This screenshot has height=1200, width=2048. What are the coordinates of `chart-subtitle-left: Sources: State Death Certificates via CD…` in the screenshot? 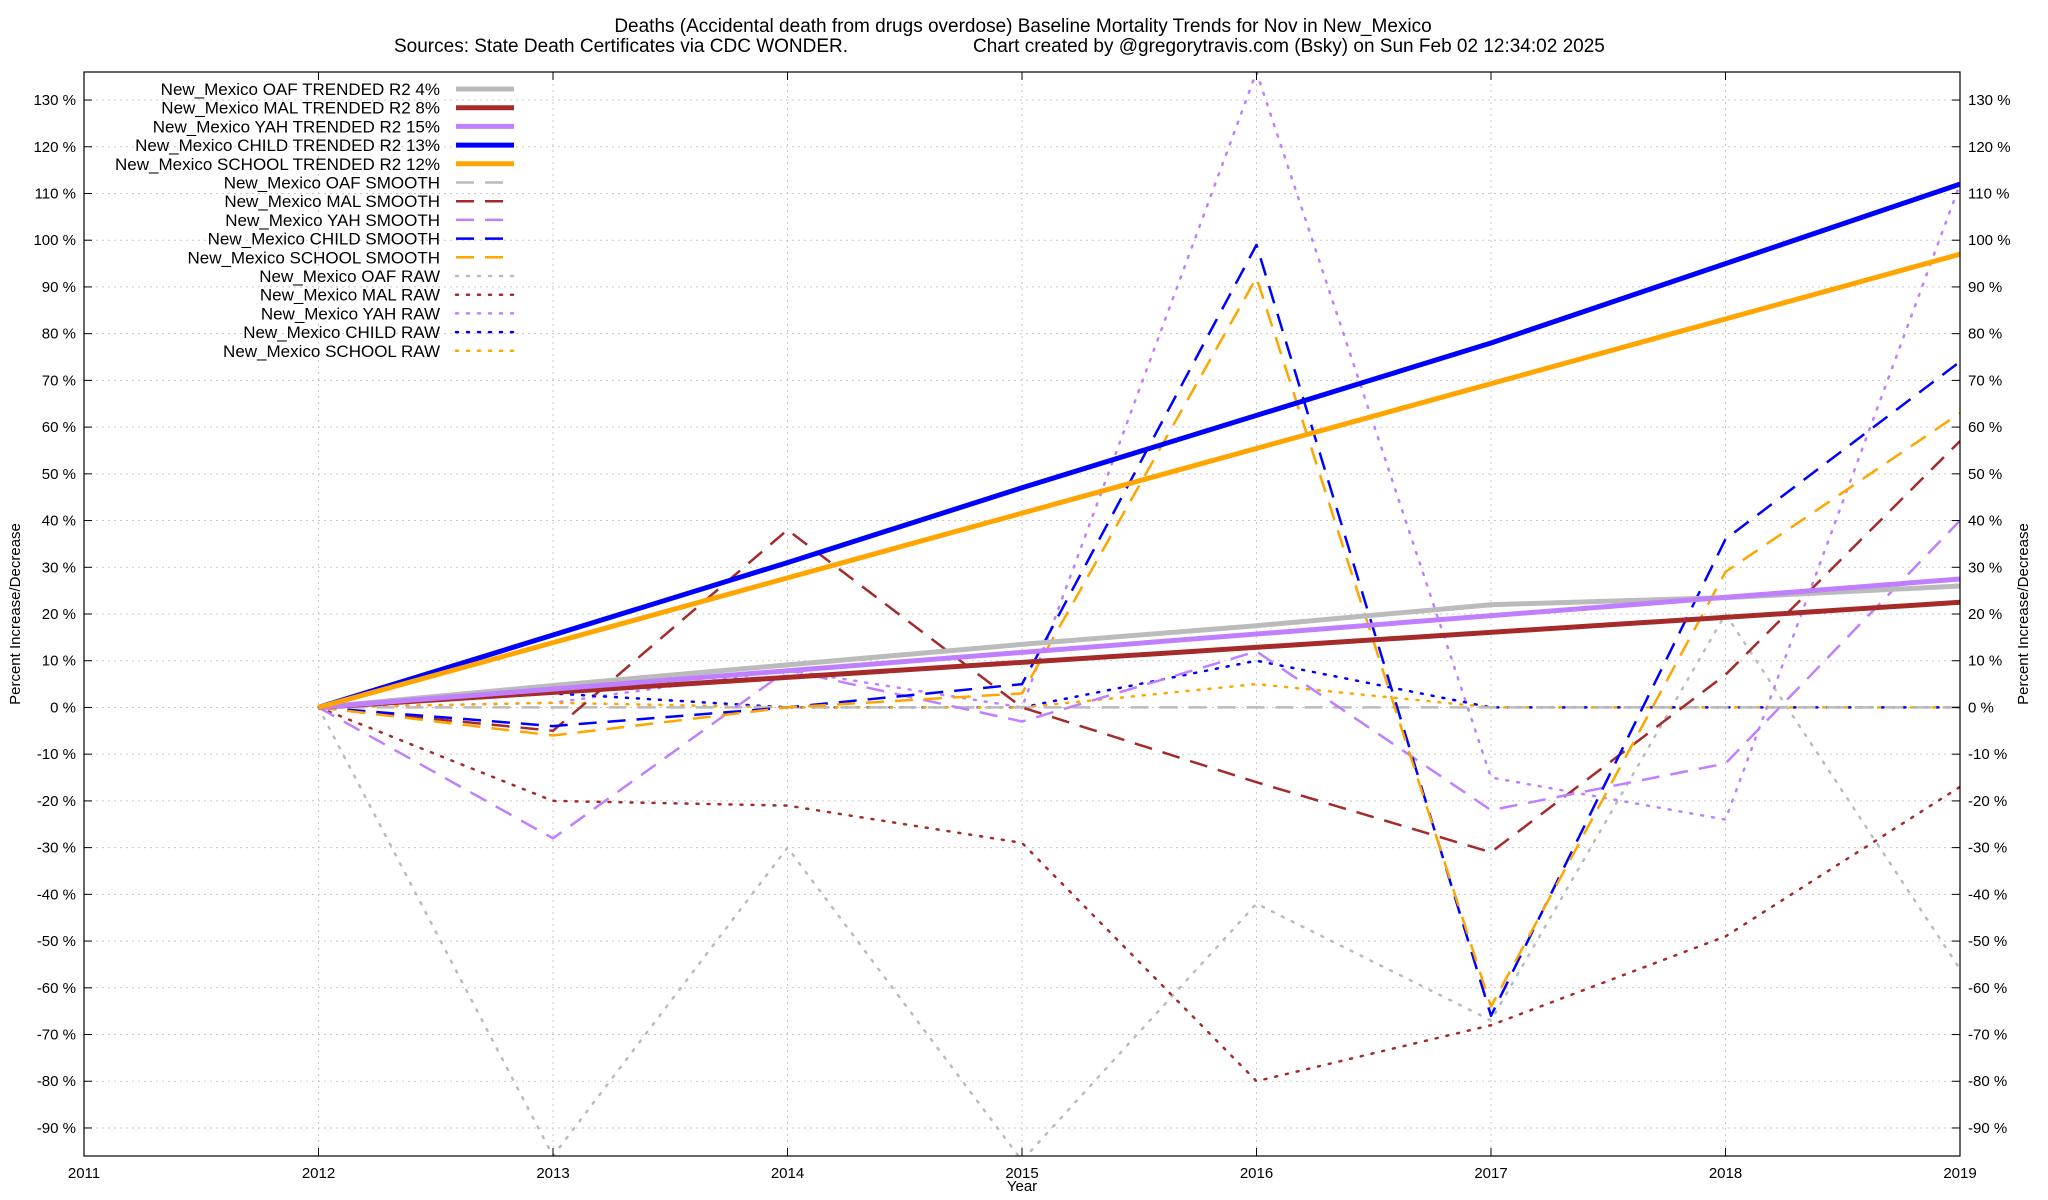 It's located at (621, 46).